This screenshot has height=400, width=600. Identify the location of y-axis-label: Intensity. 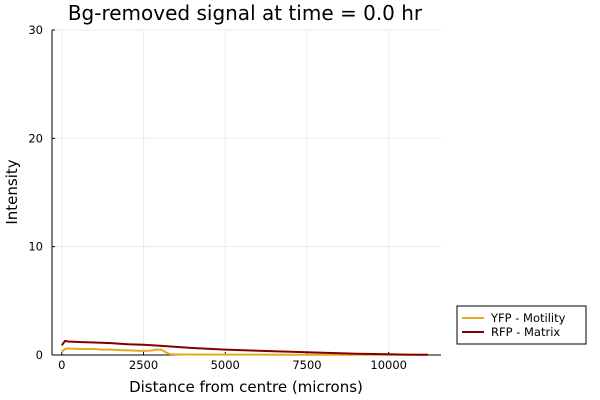
(12, 191).